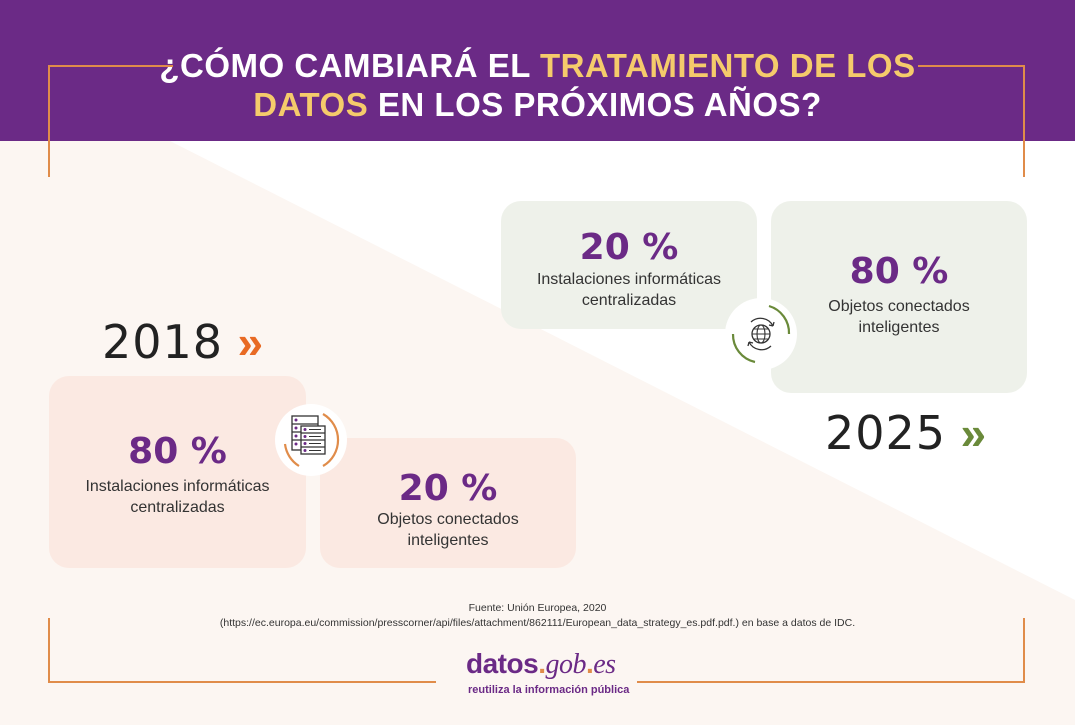 The height and width of the screenshot is (725, 1075). I want to click on logo: datos.gob.es, so click(541, 664).